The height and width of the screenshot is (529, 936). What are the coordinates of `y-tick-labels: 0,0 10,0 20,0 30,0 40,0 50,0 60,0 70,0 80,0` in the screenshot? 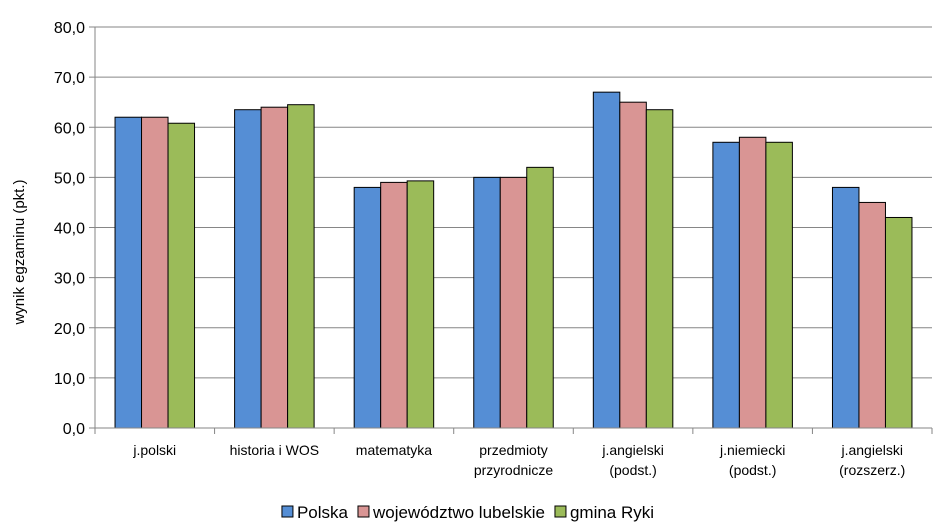 It's located at (69, 229).